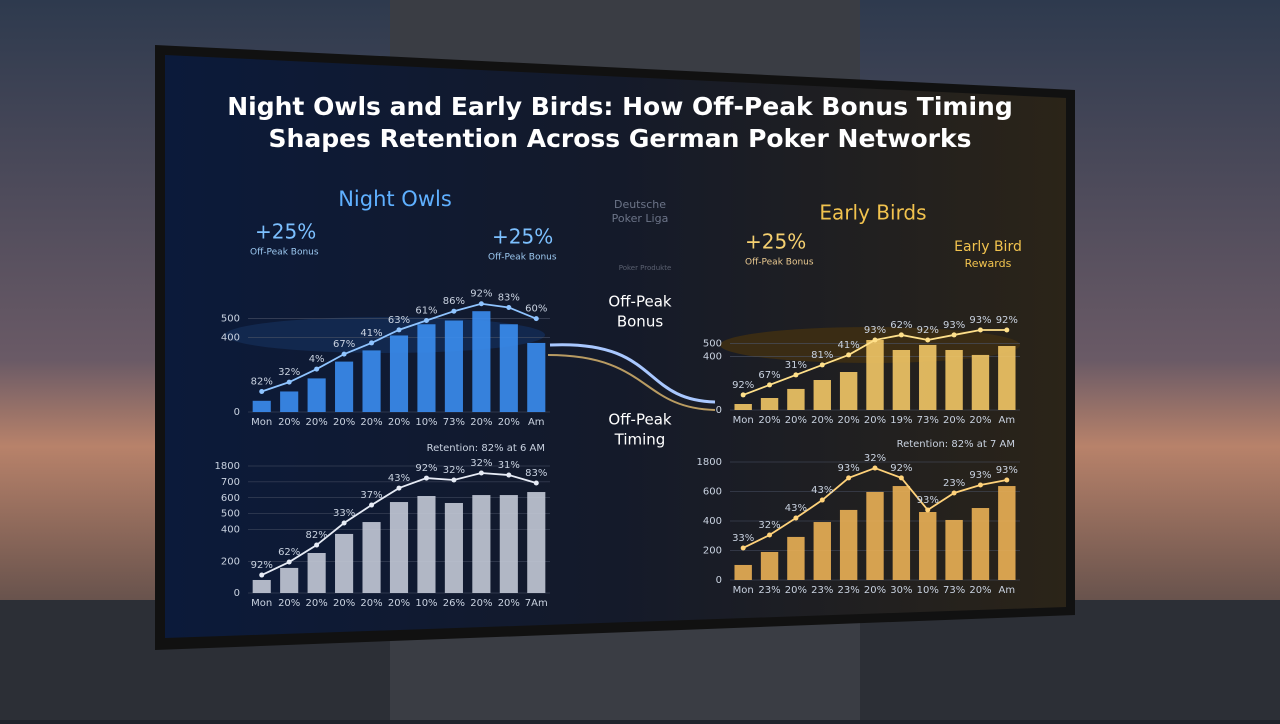 This screenshot has height=724, width=1280. What do you see at coordinates (988, 247) in the screenshot?
I see `reward: Early Bird` at bounding box center [988, 247].